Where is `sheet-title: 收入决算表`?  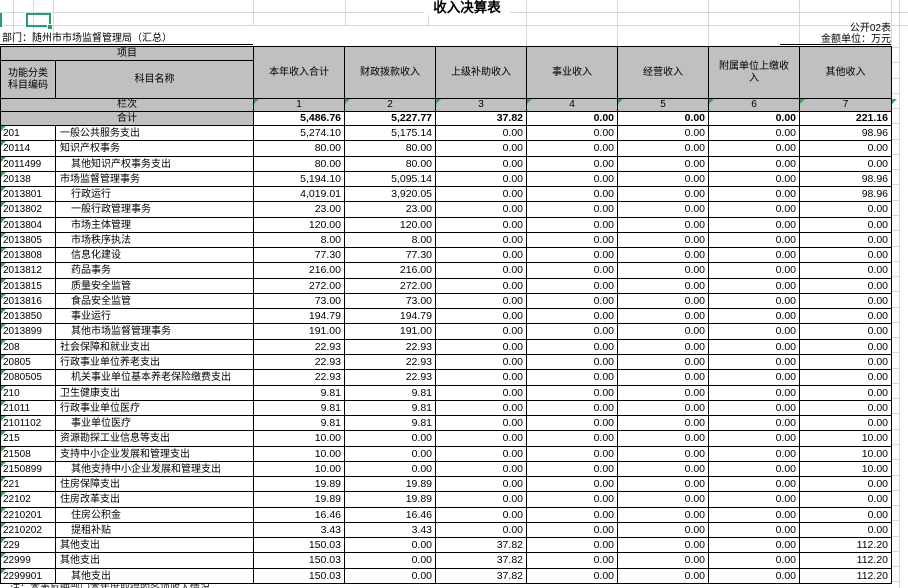 sheet-title: 收入决算表 is located at coordinates (467, 7).